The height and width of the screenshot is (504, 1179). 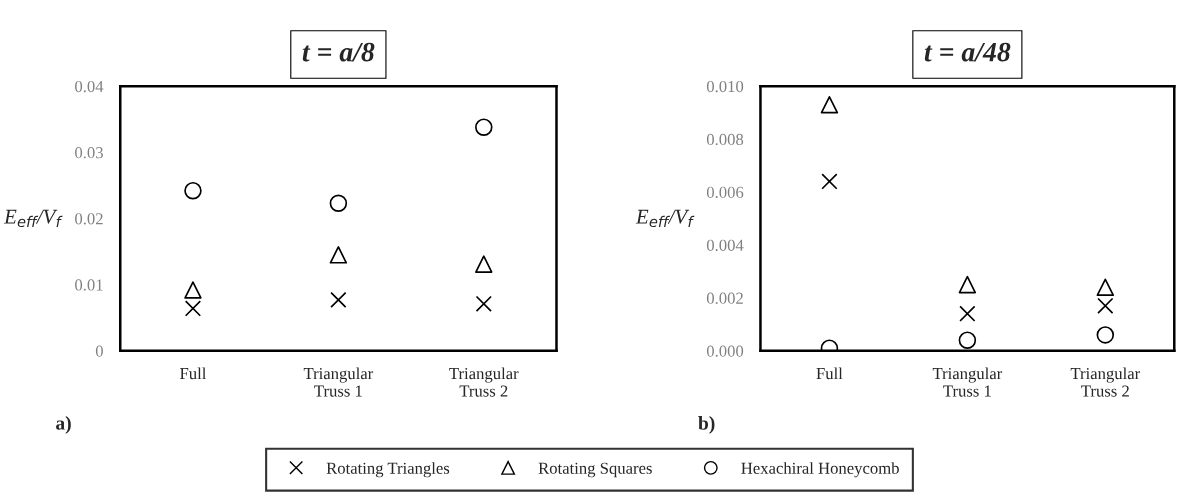 I want to click on y-tick-label: 0.010, so click(x=725, y=86).